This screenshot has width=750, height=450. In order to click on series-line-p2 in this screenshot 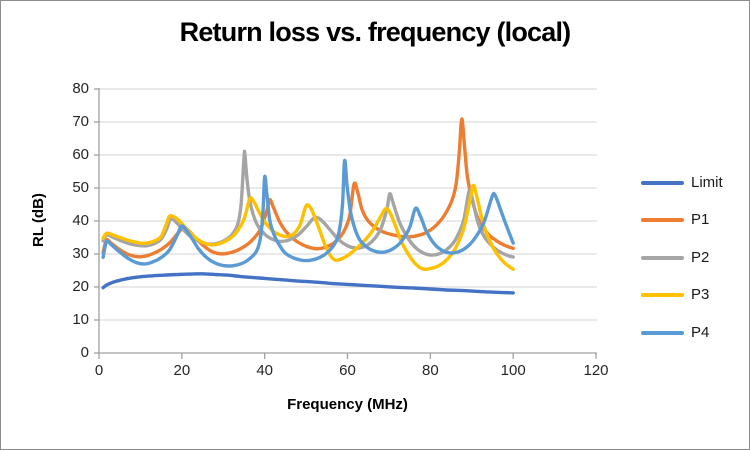, I will do `click(308, 204)`.